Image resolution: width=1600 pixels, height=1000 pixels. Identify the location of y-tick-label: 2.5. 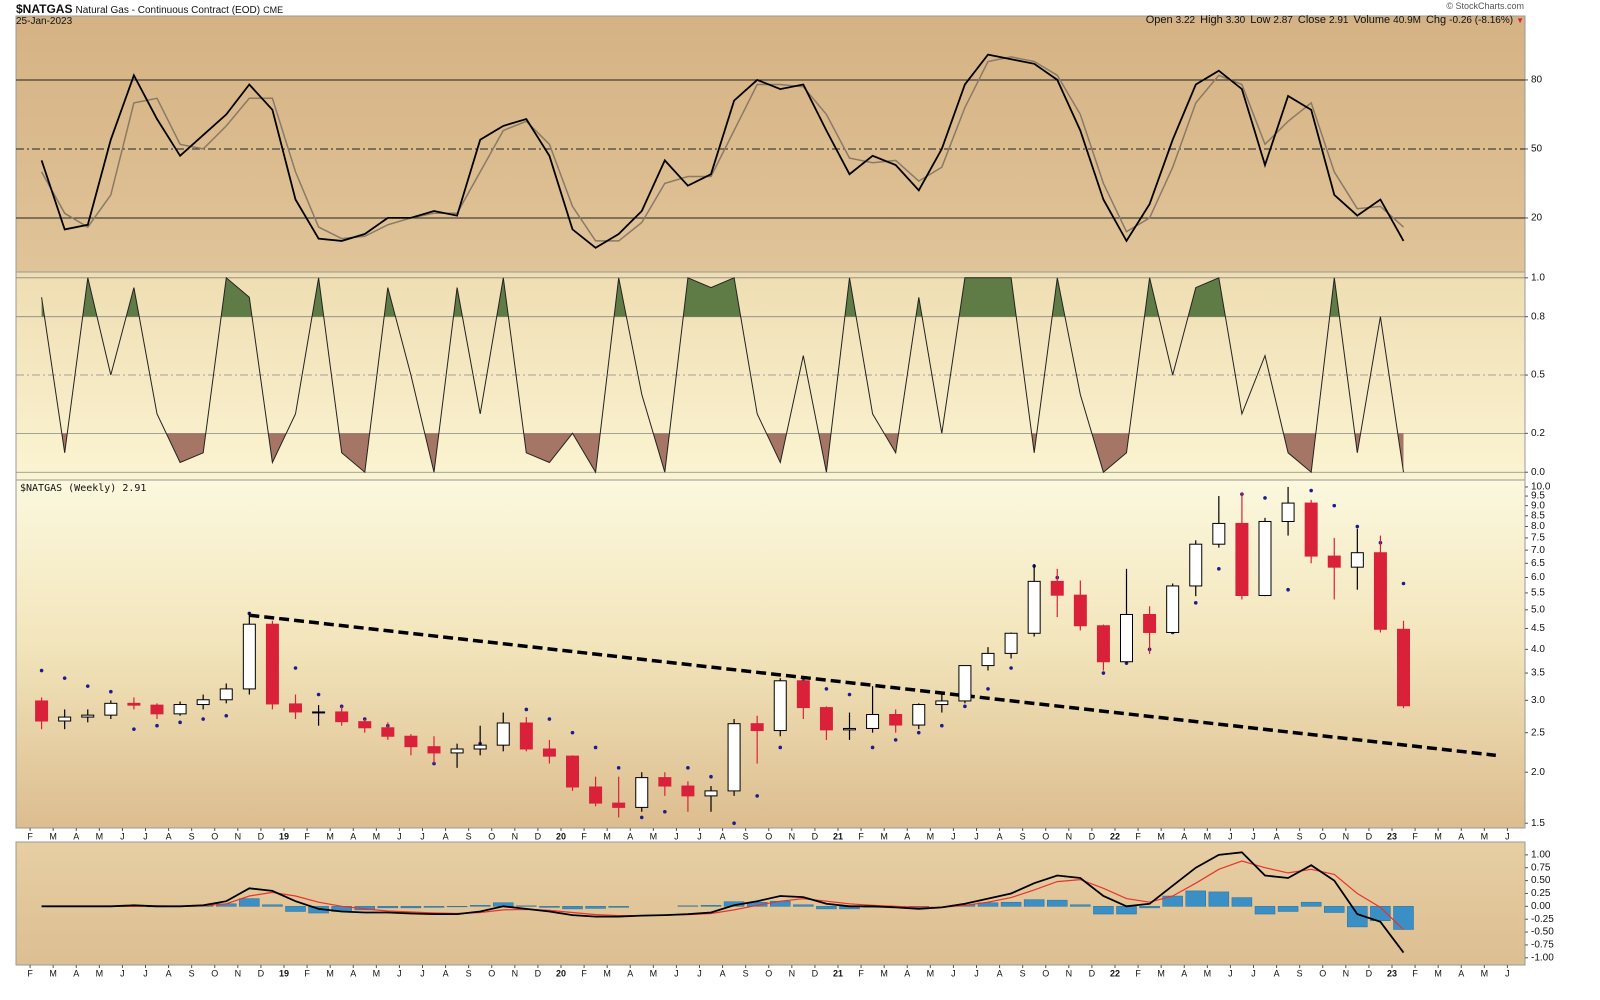
(1538, 732).